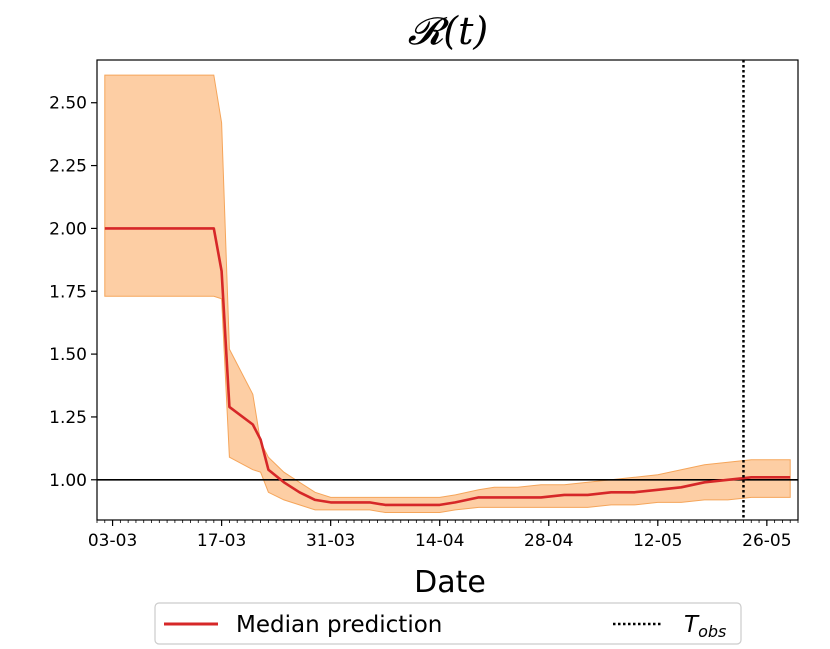 This screenshot has width=830, height=649. Describe the element at coordinates (712, 631) in the screenshot. I see `legend-tobs-sub: obs` at that location.